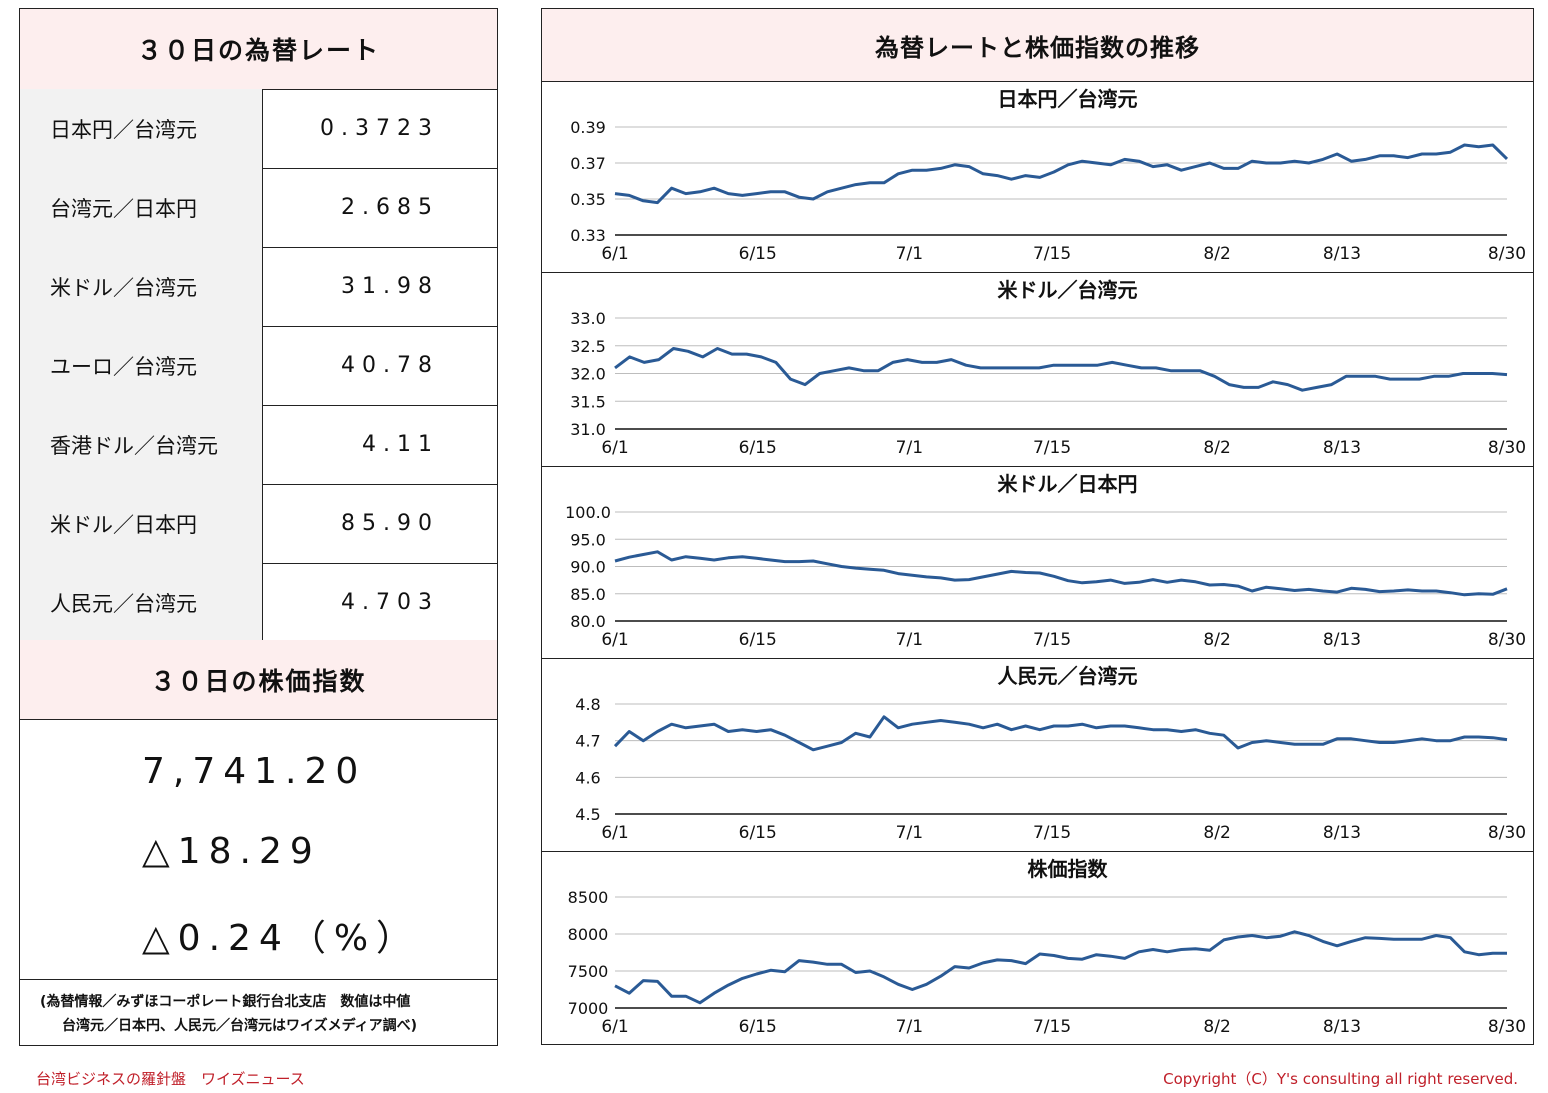 This screenshot has height=1093, width=1548. What do you see at coordinates (588, 318) in the screenshot?
I see `y-tick-label: 33.0` at bounding box center [588, 318].